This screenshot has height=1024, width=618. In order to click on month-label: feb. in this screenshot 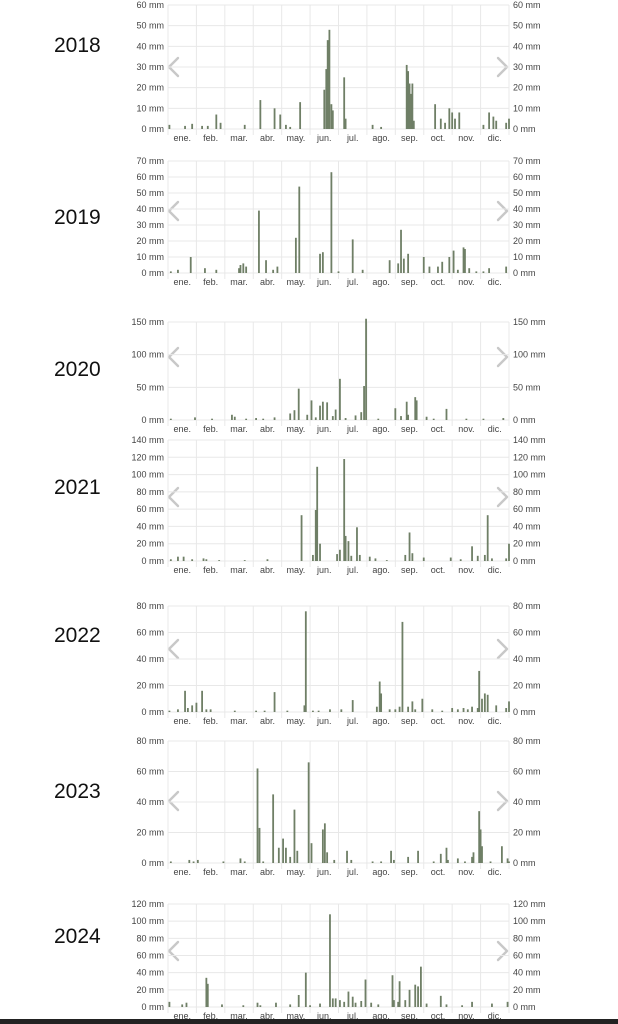, I will do `click(210, 721)`.